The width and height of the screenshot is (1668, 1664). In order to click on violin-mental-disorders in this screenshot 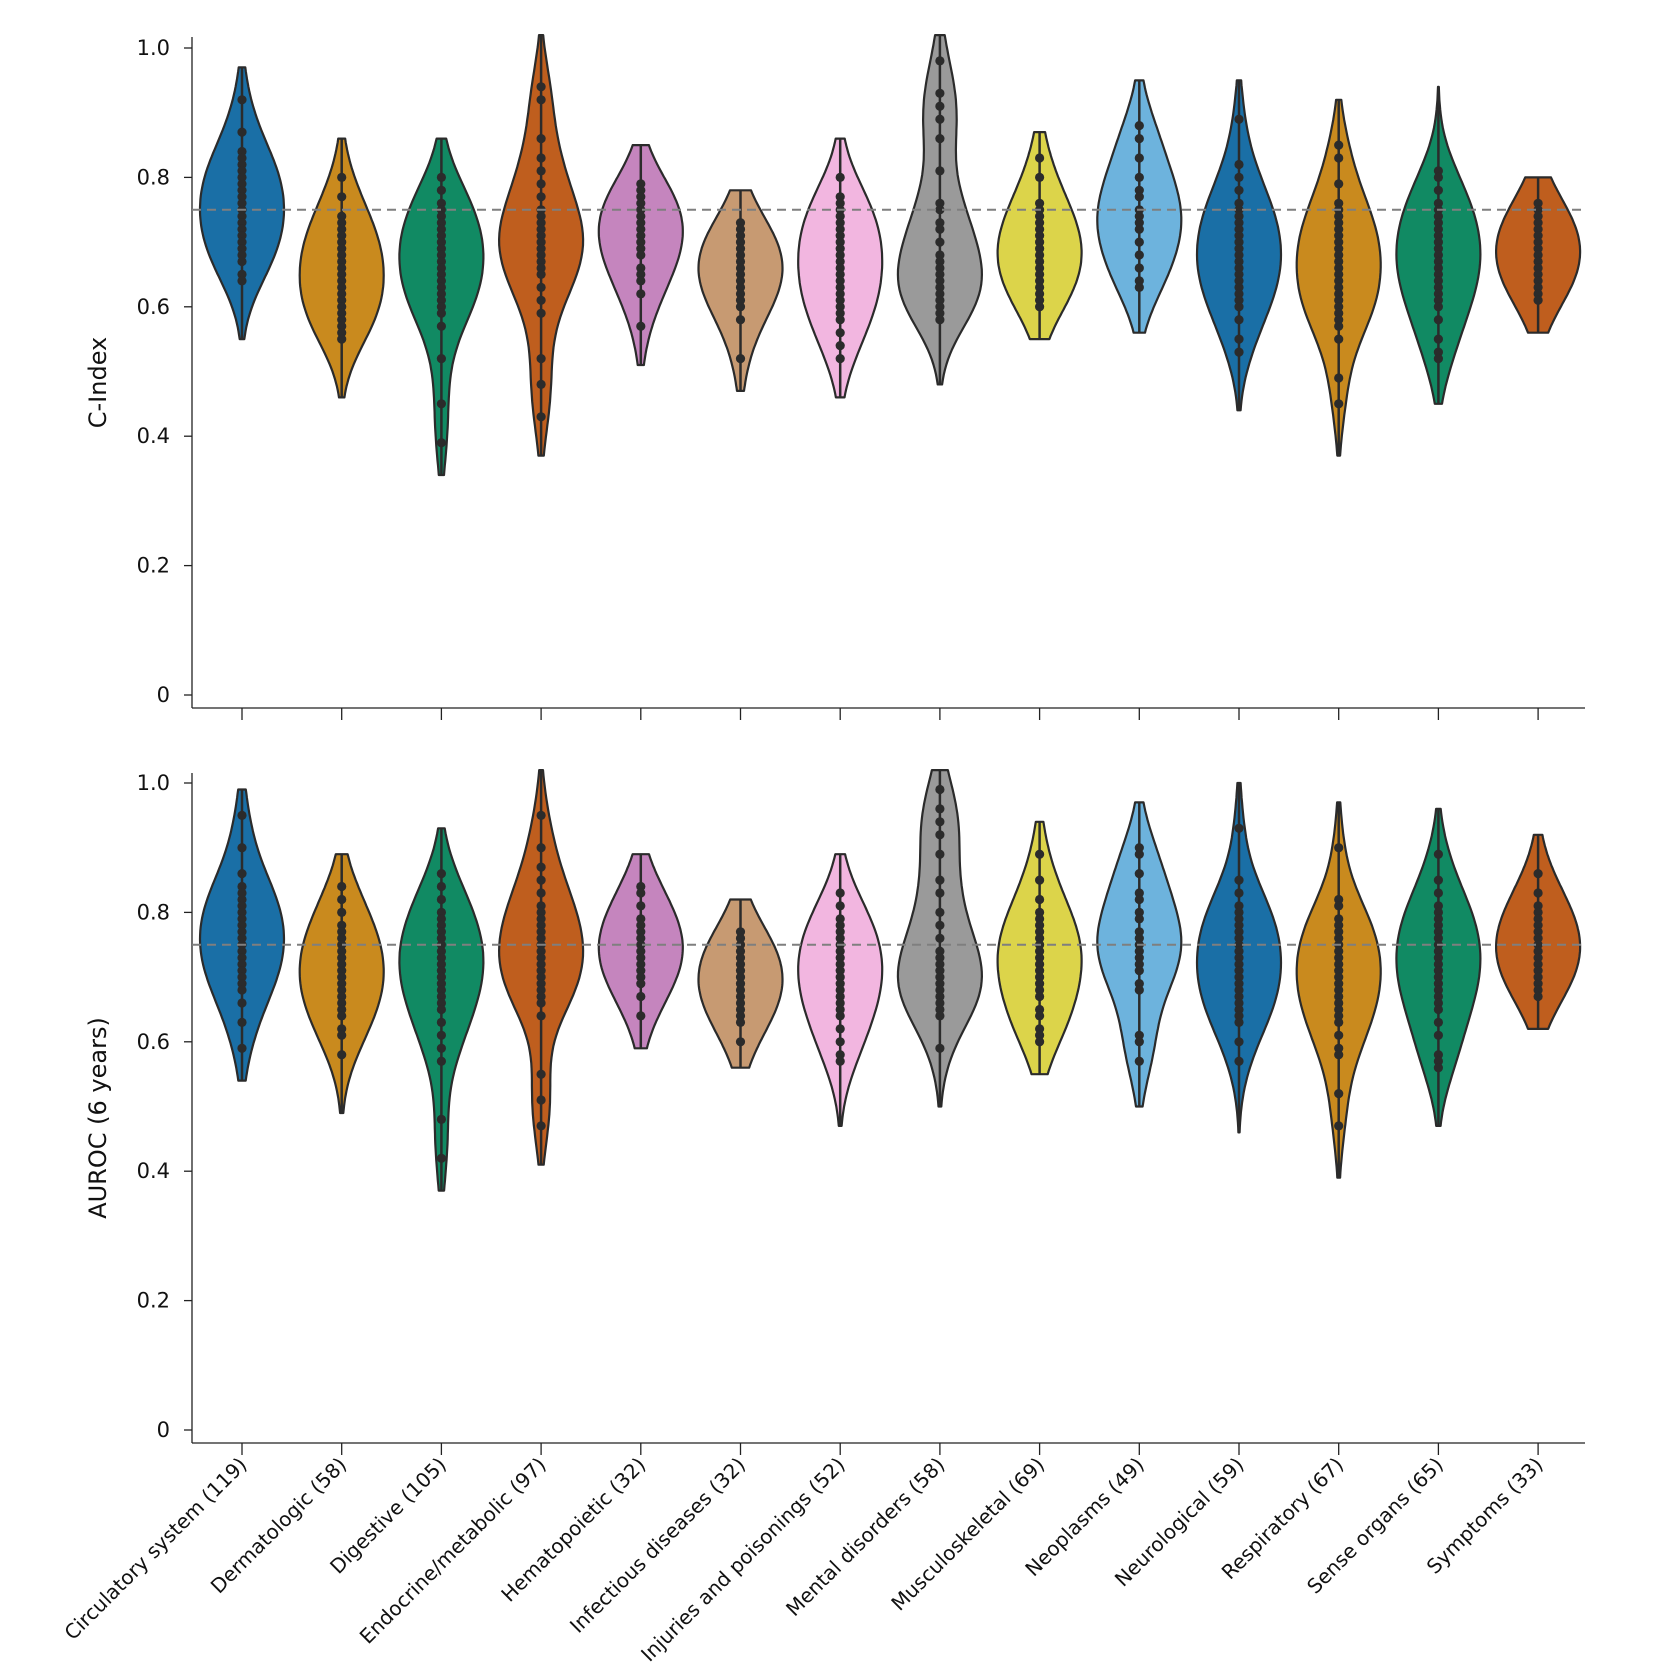, I will do `click(939, 938)`.